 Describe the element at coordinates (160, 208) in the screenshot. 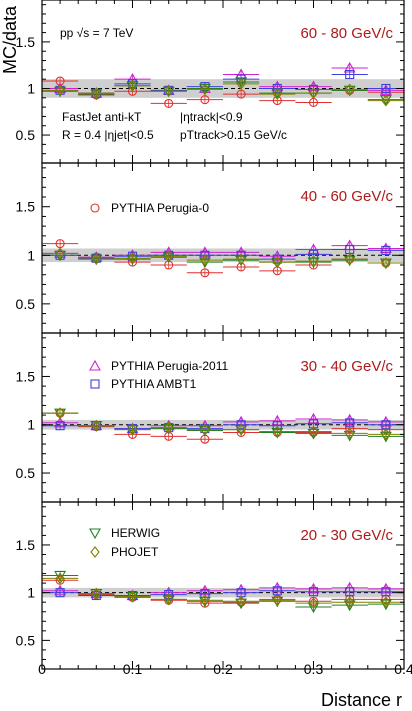

I see `legend-label: PYTHIA Perugia-0` at that location.